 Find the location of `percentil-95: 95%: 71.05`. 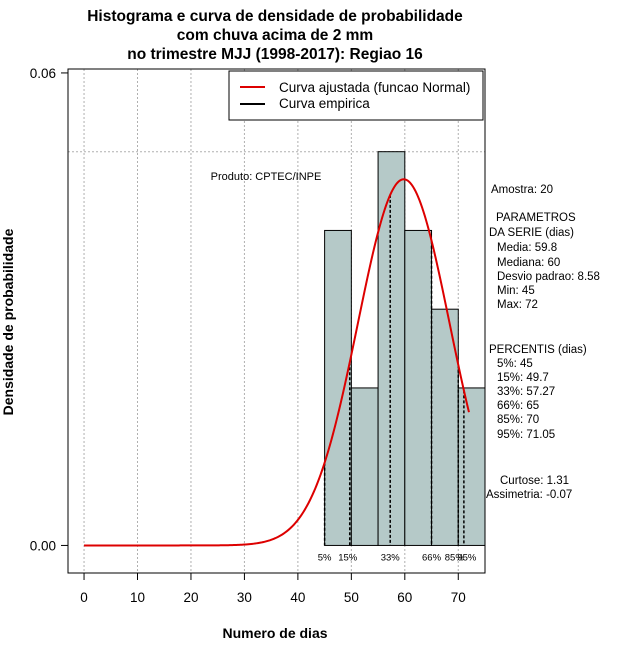

percentil-95: 95%: 71.05 is located at coordinates (526, 435).